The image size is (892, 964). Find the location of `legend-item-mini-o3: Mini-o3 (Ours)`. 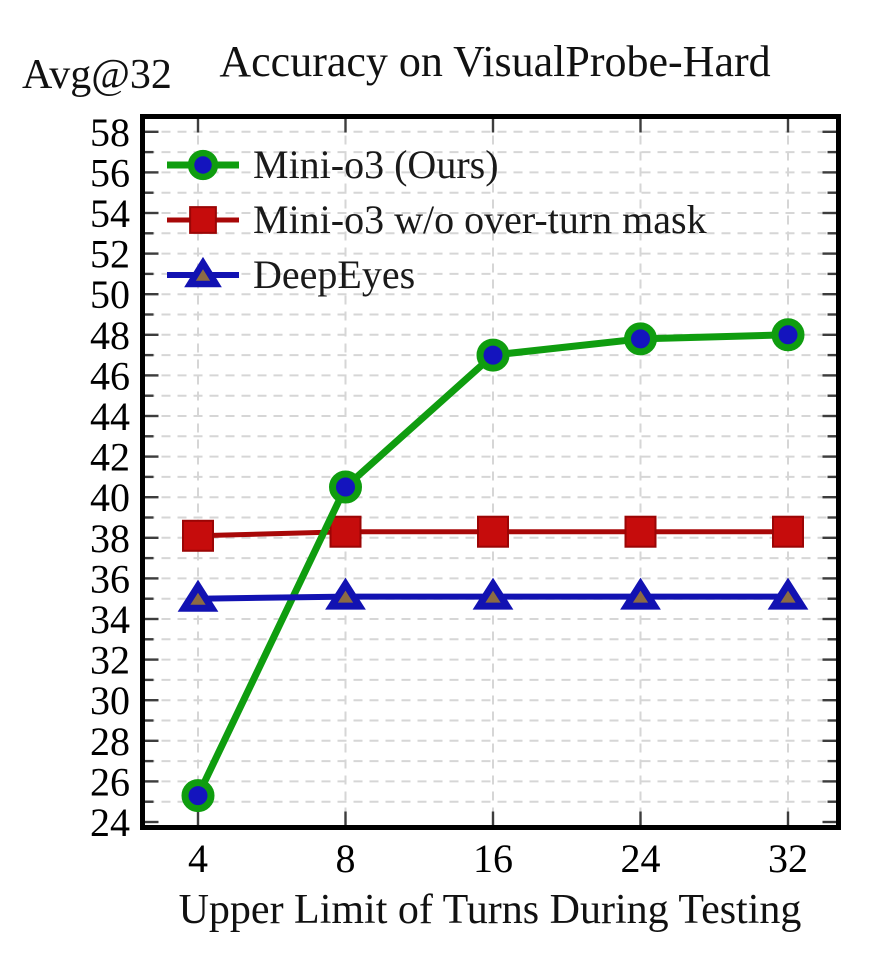

legend-item-mini-o3: Mini-o3 (Ours) is located at coordinates (435, 165).